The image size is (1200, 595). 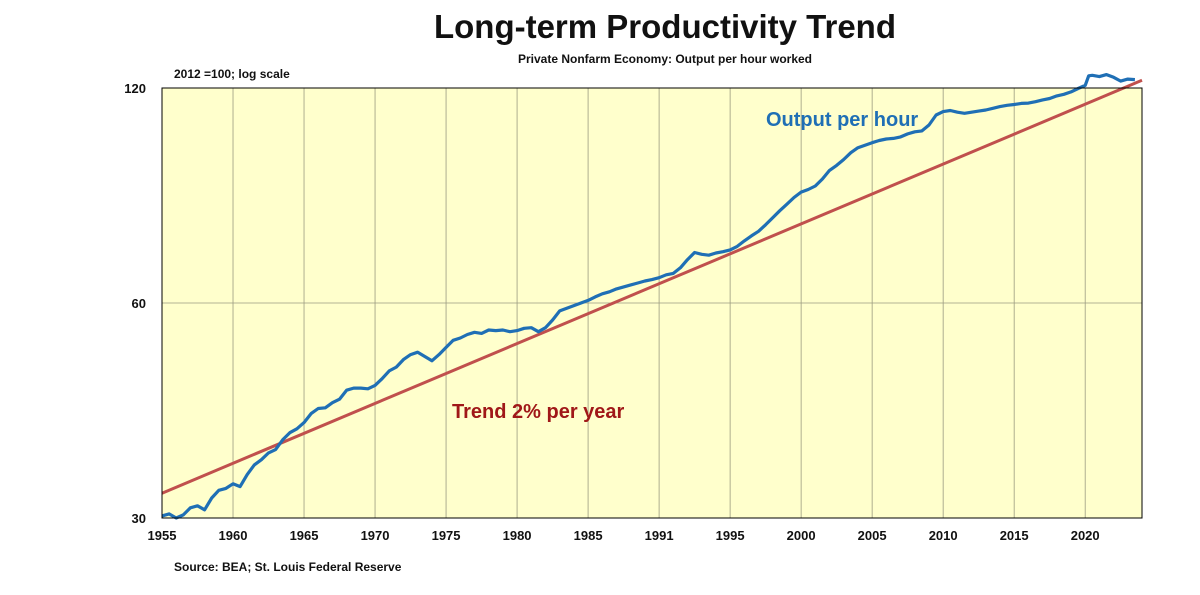 What do you see at coordinates (730, 535) in the screenshot?
I see `x-tick-label: 1995` at bounding box center [730, 535].